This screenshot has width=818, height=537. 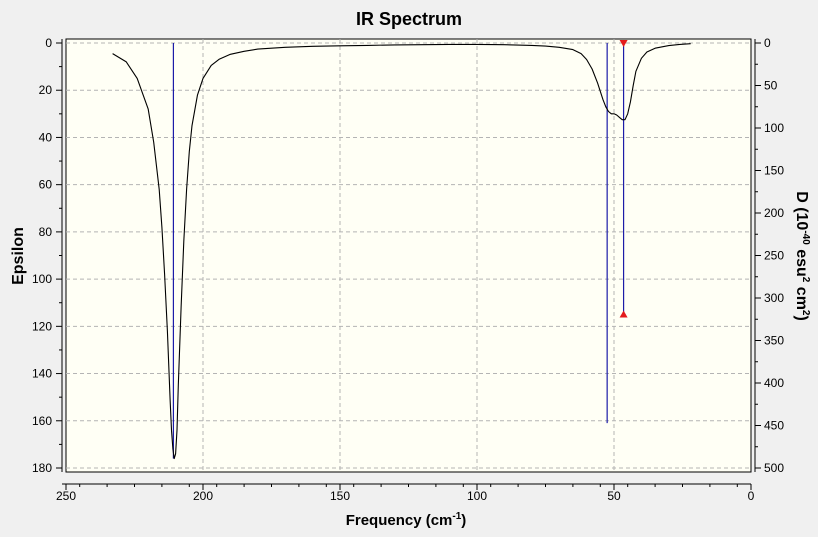 I want to click on y-tick-label: 100, so click(x=42, y=279).